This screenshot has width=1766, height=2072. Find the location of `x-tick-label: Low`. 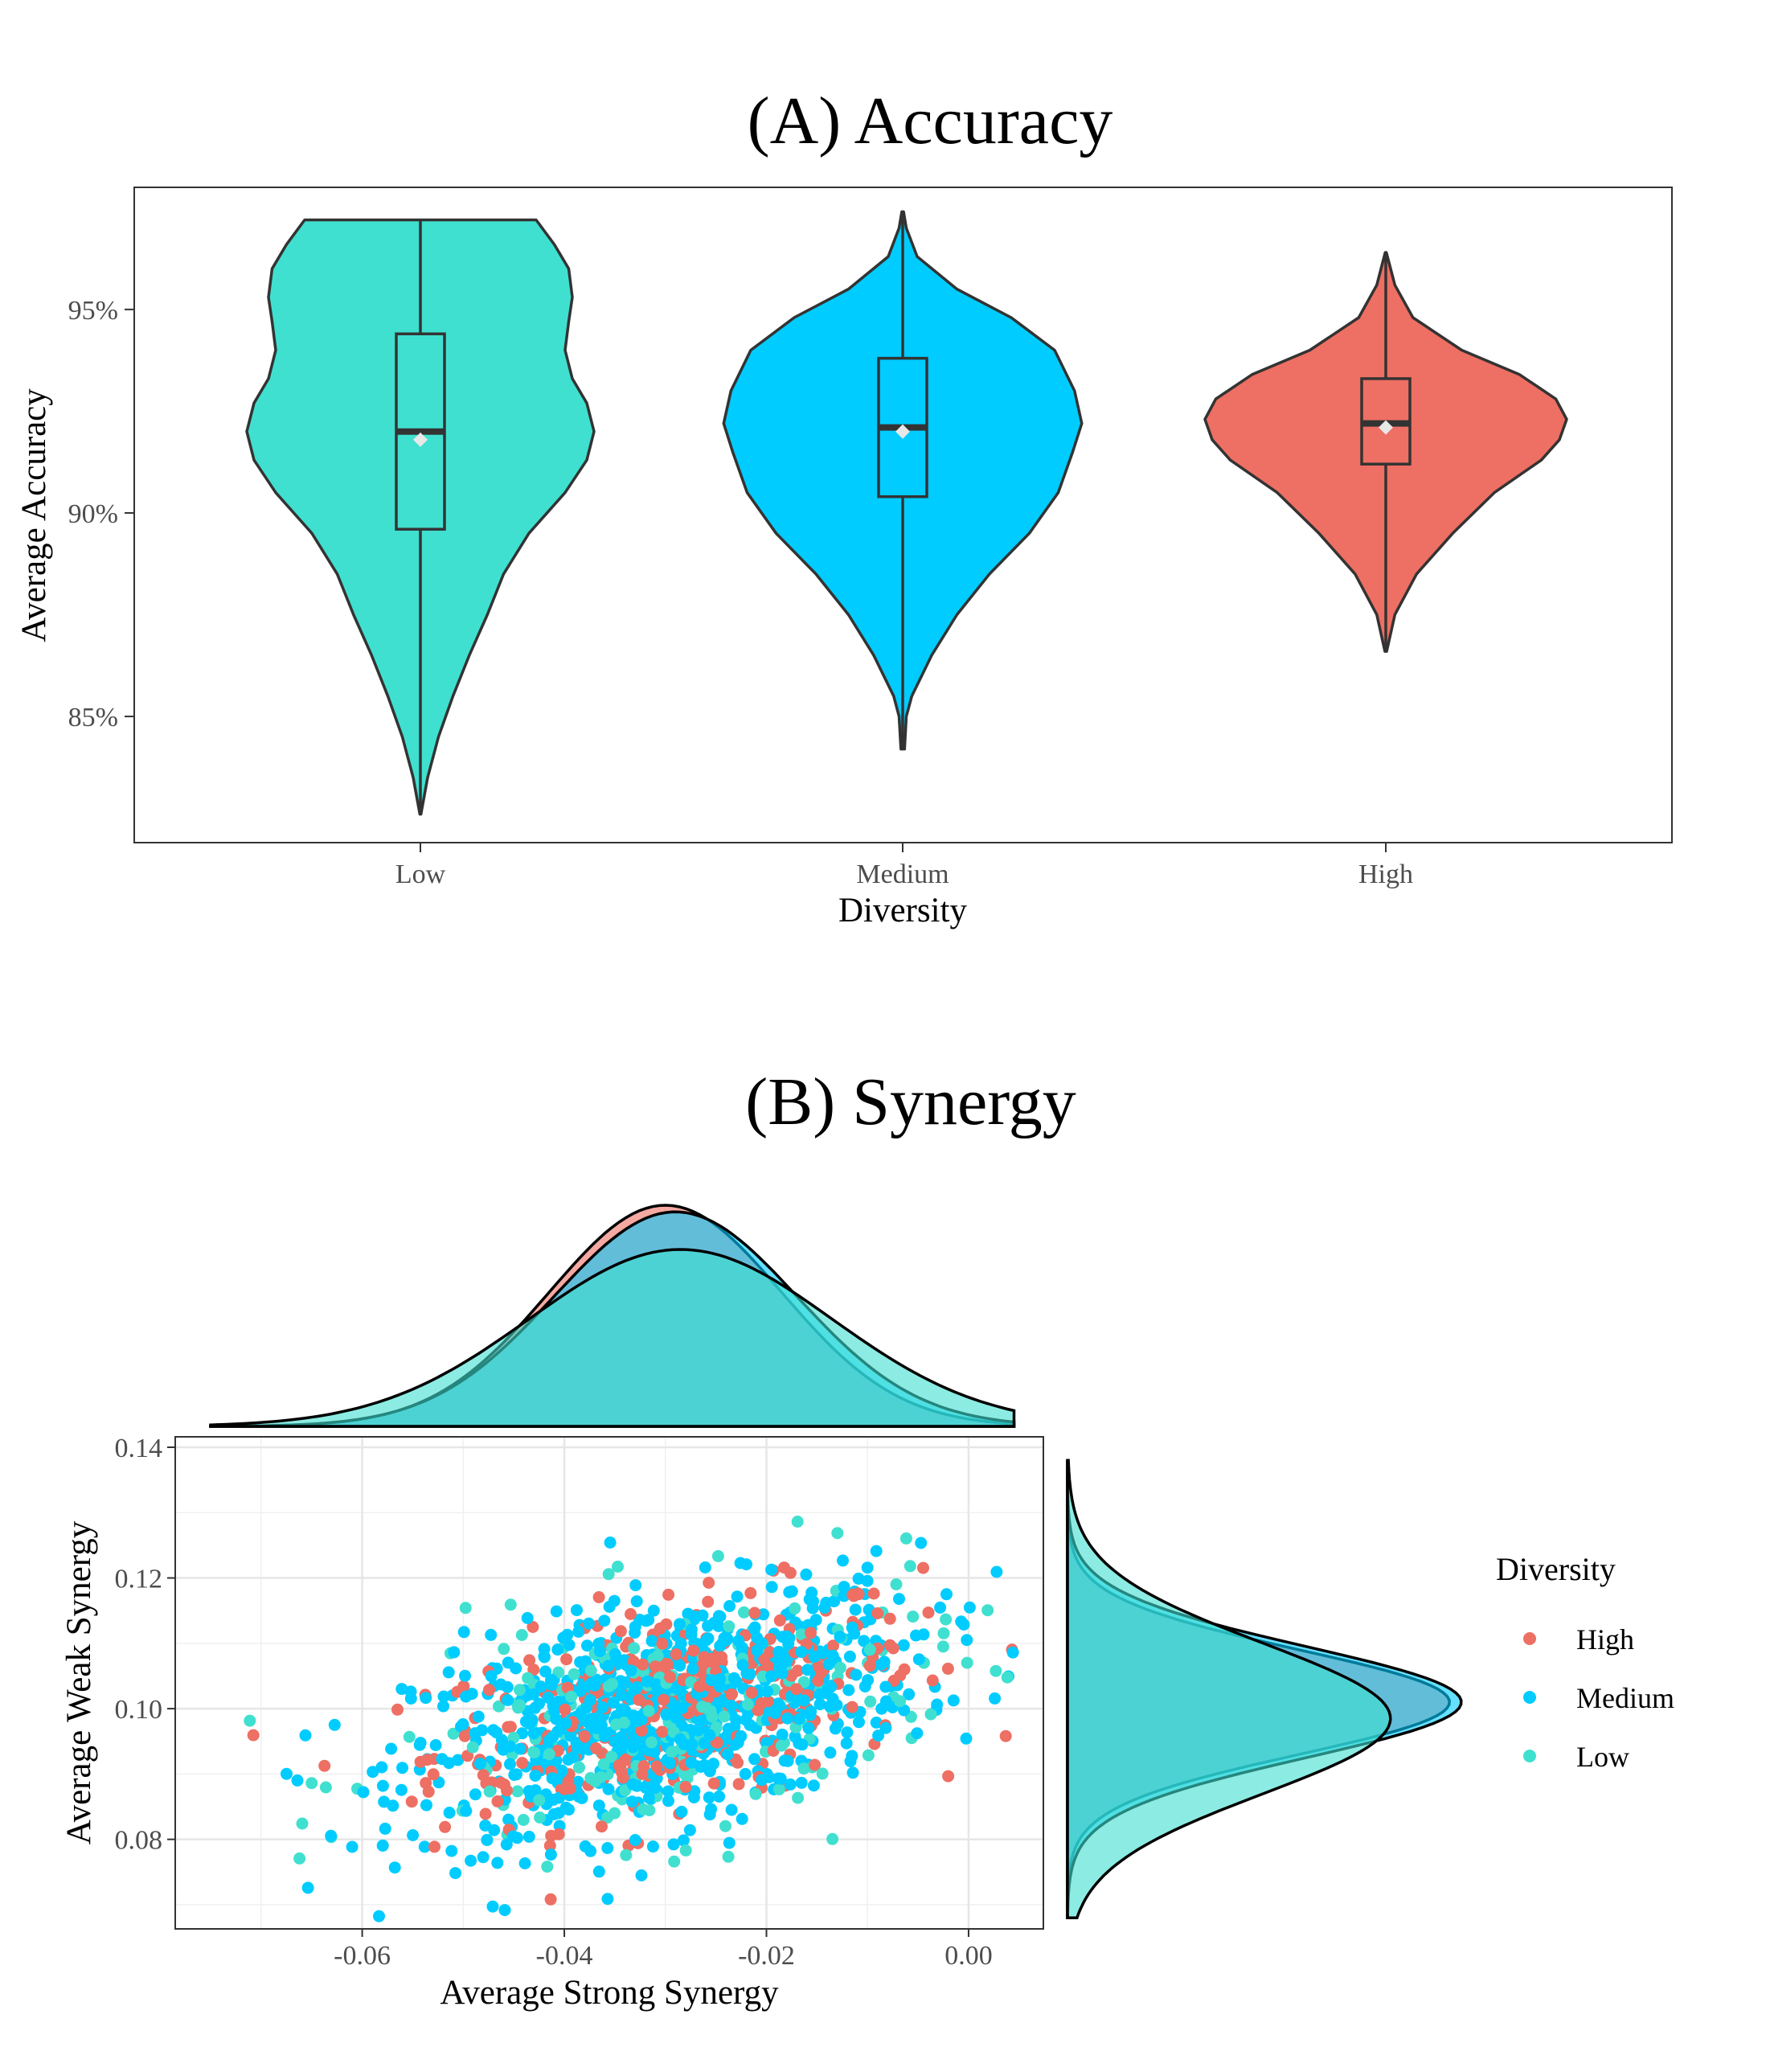

x-tick-label: Low is located at coordinates (421, 874).